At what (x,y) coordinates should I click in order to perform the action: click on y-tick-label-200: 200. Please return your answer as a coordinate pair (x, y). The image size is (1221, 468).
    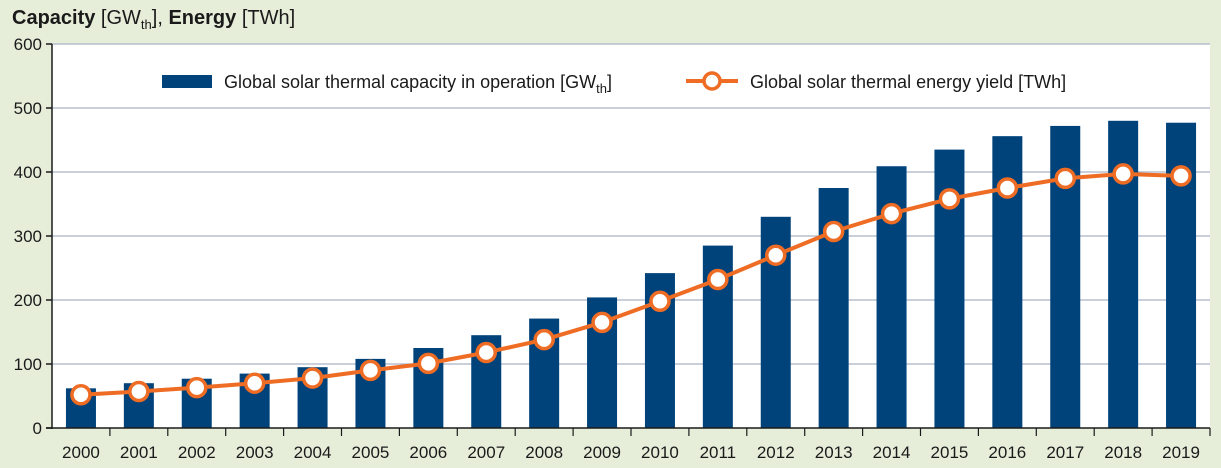
    Looking at the image, I should click on (28, 300).